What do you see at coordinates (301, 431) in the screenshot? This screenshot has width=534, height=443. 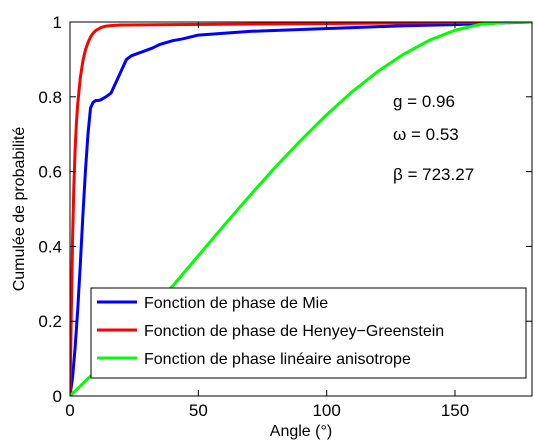 I see `x-axis-title: Angle (°)` at bounding box center [301, 431].